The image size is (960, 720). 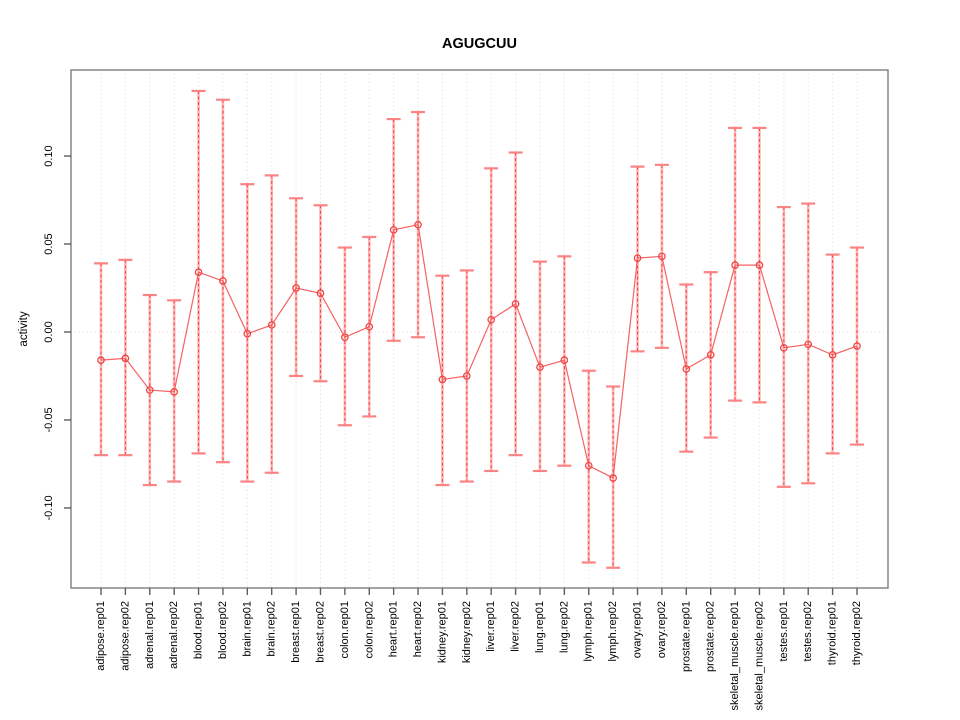 What do you see at coordinates (174, 635) in the screenshot?
I see `x-tick-label: adrenal.rep02` at bounding box center [174, 635].